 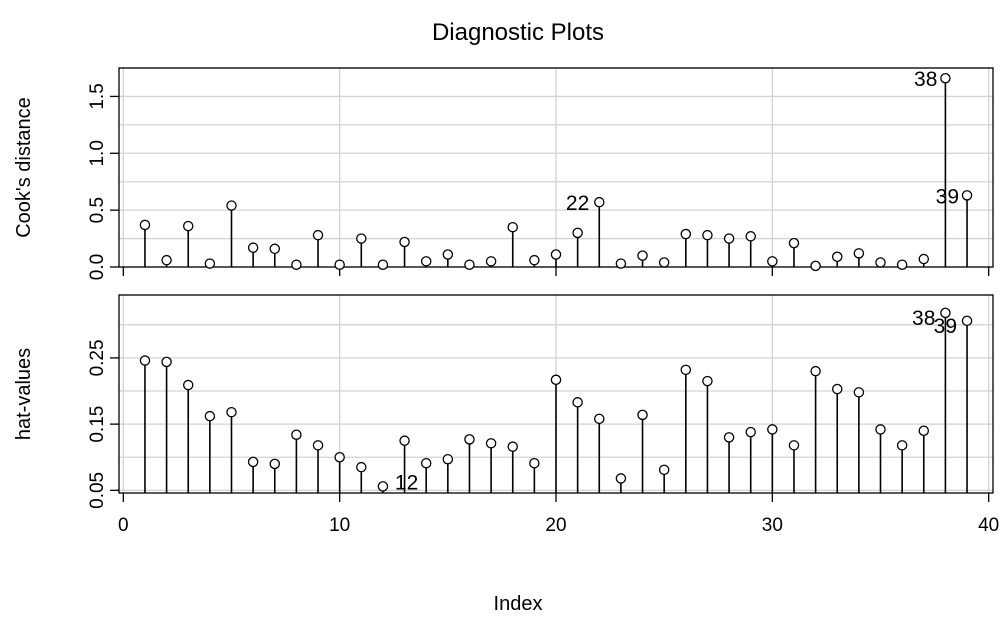 What do you see at coordinates (97, 267) in the screenshot?
I see `y-tick-label: 0.0` at bounding box center [97, 267].